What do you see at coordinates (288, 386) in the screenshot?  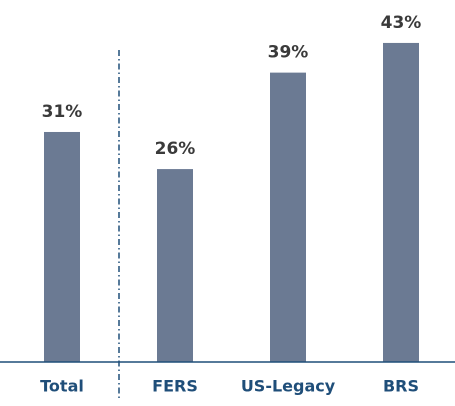 I see `x-tick-label: US-Legacy` at bounding box center [288, 386].